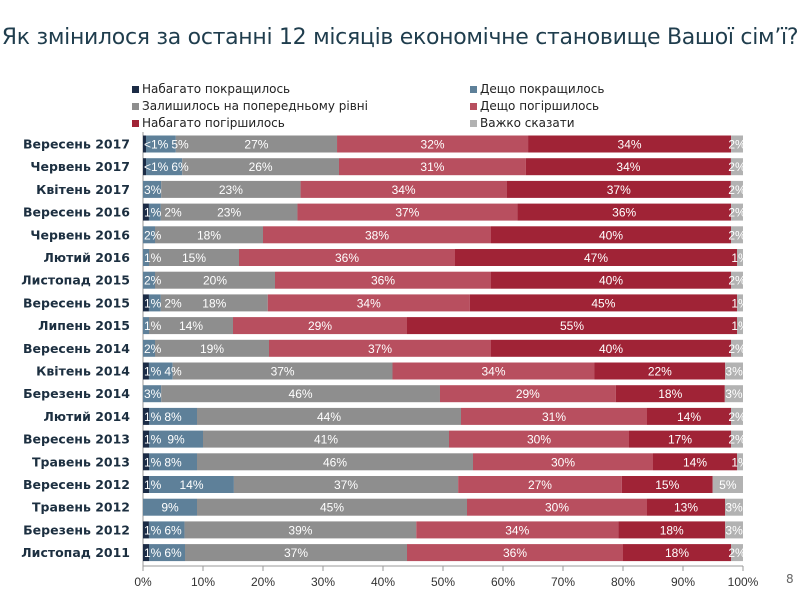 Image resolution: width=800 pixels, height=600 pixels. What do you see at coordinates (173, 417) in the screenshot?
I see `data-label: 8%` at bounding box center [173, 417].